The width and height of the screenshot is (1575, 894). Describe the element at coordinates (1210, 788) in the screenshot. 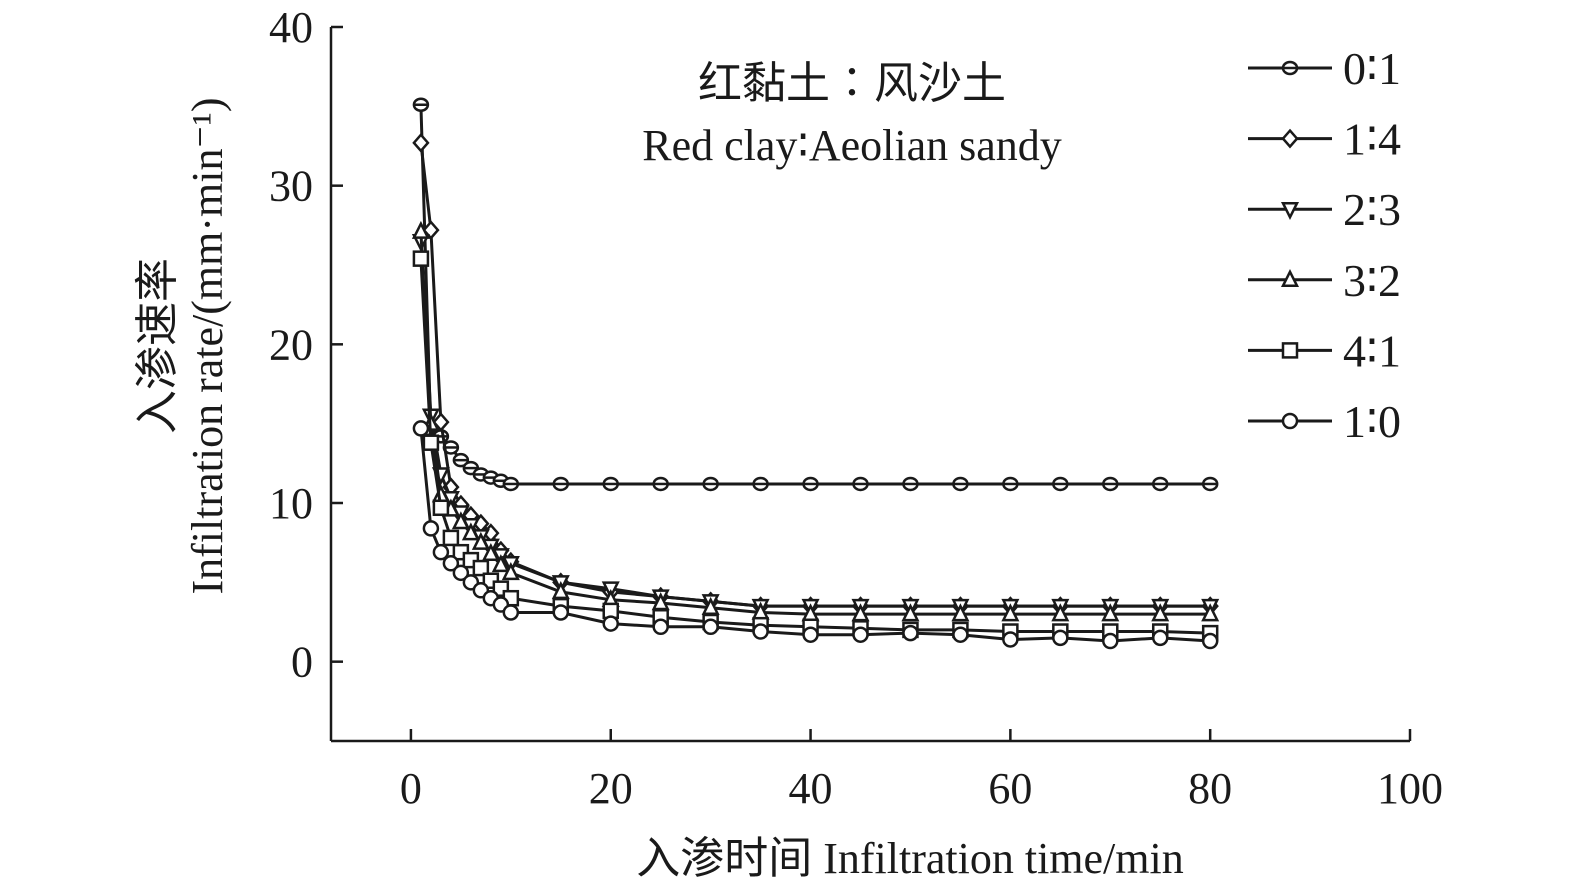

I see `x-tick-label: 80` at that location.